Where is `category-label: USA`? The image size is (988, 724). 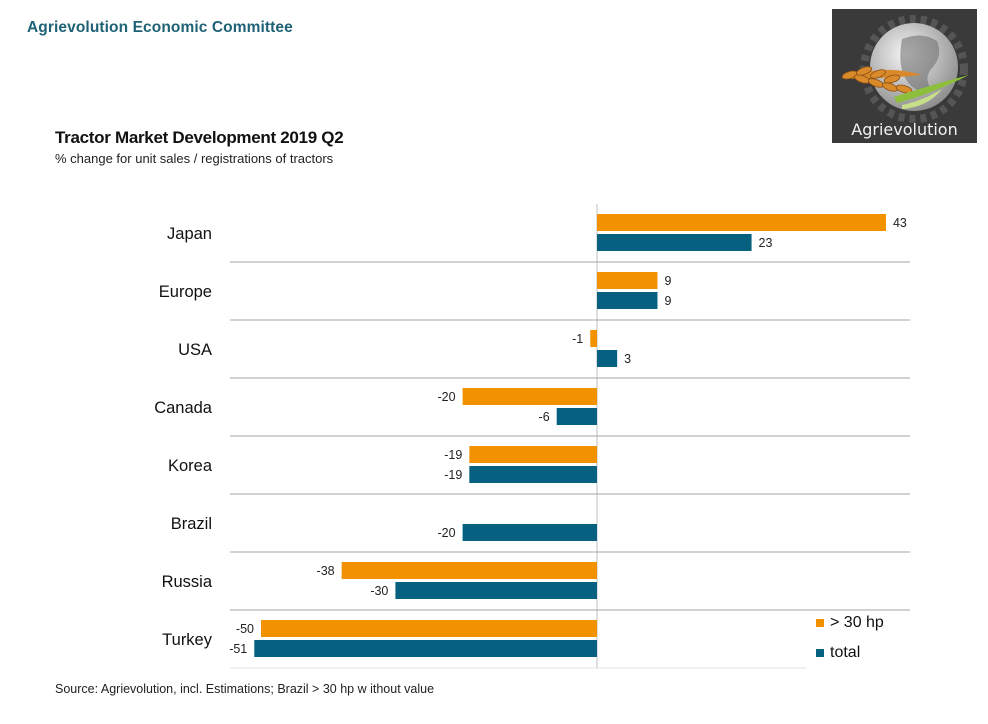 category-label: USA is located at coordinates (195, 350).